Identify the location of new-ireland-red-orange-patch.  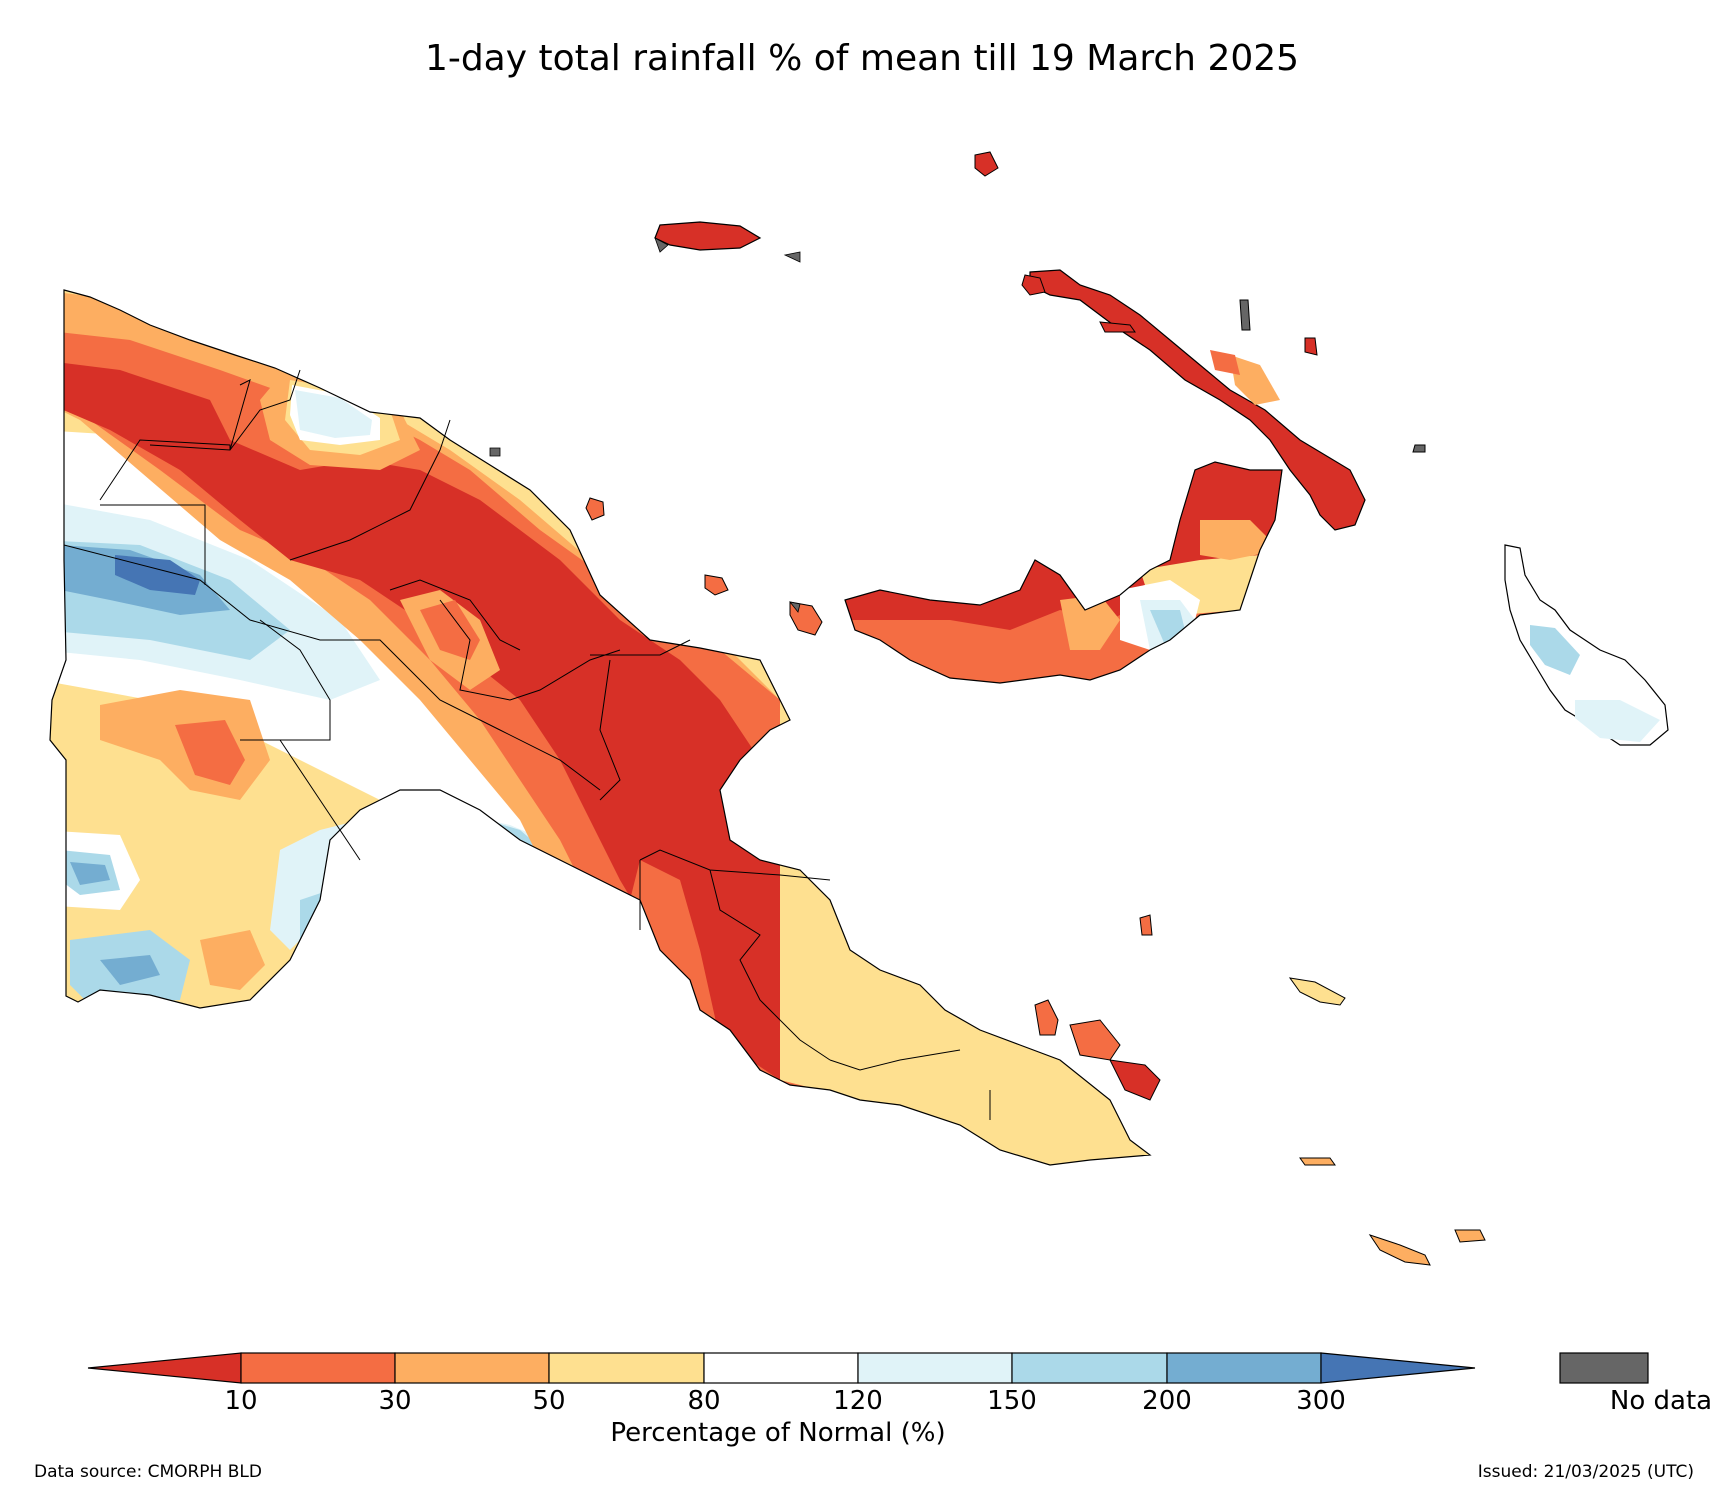
(1225, 362).